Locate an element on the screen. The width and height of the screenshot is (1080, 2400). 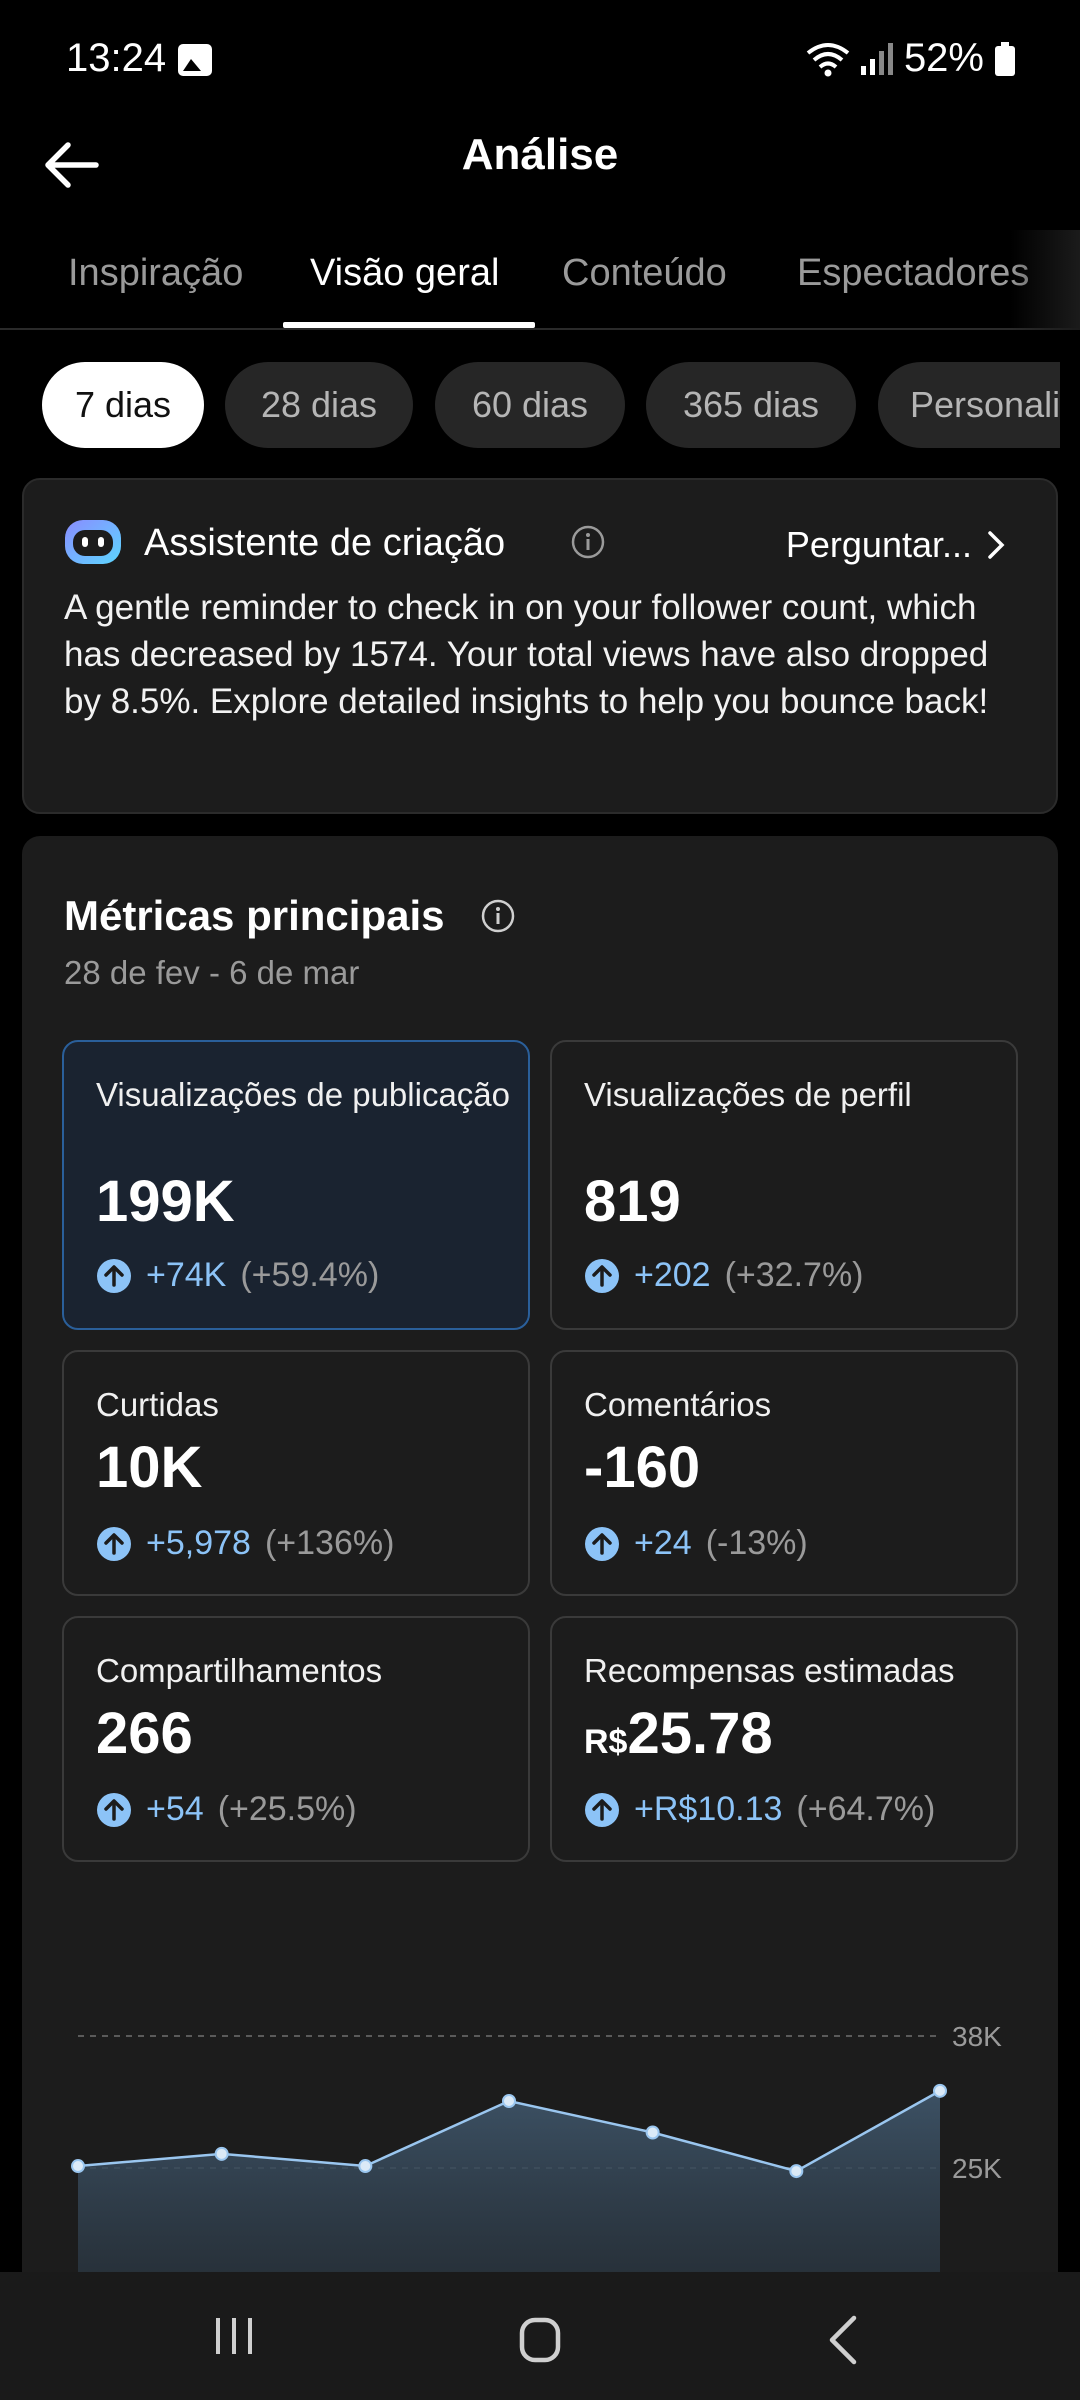
metric-delta-percent: (-13%) is located at coordinates (756, 1543).